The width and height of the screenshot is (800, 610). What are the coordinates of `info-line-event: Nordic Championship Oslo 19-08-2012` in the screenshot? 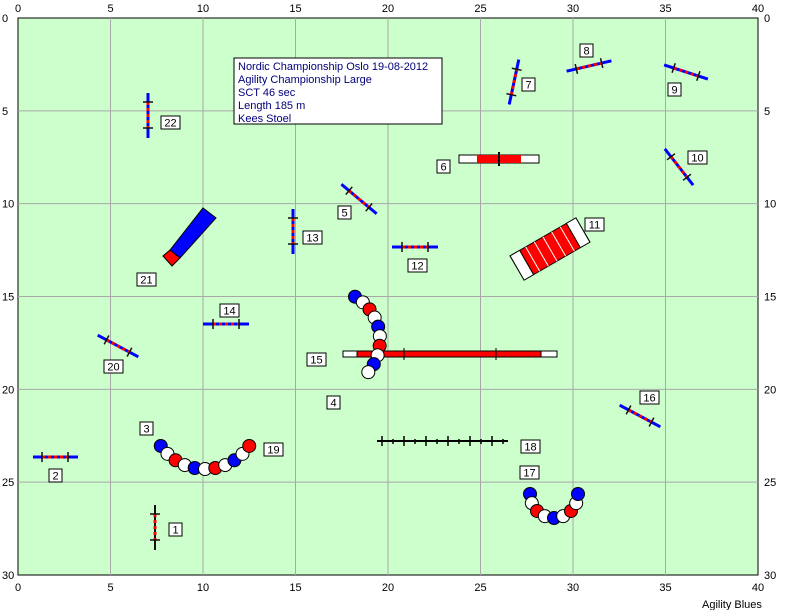 It's located at (333, 67).